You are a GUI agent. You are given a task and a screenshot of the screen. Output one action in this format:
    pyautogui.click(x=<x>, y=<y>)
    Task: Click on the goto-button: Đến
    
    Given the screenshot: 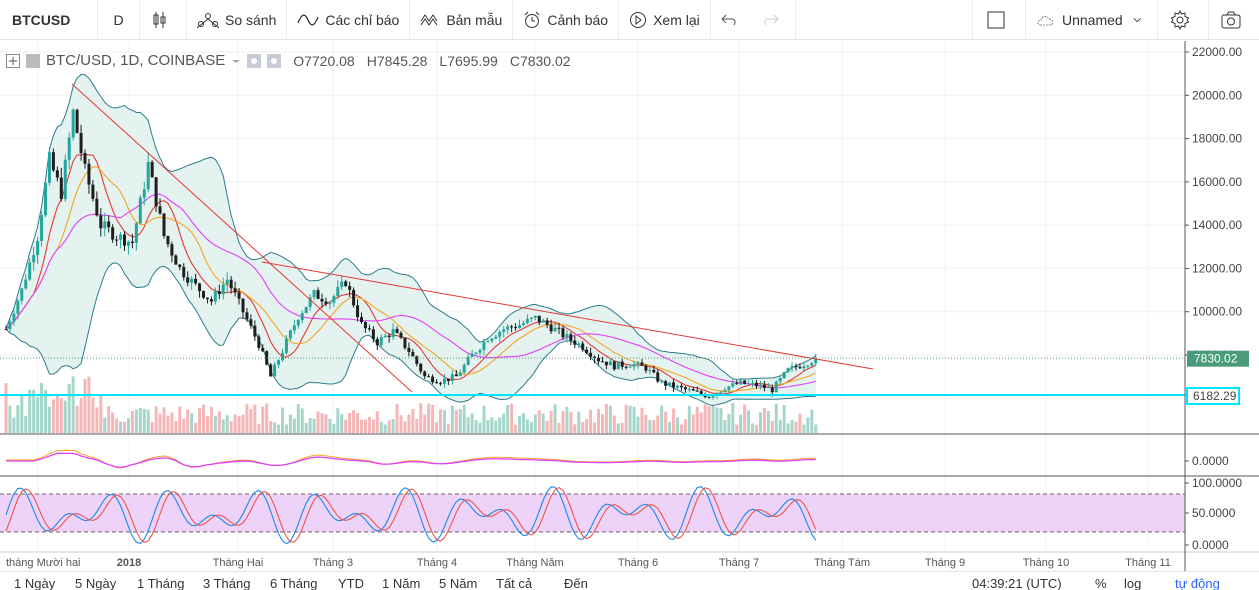 What is the action you would take?
    pyautogui.click(x=576, y=583)
    